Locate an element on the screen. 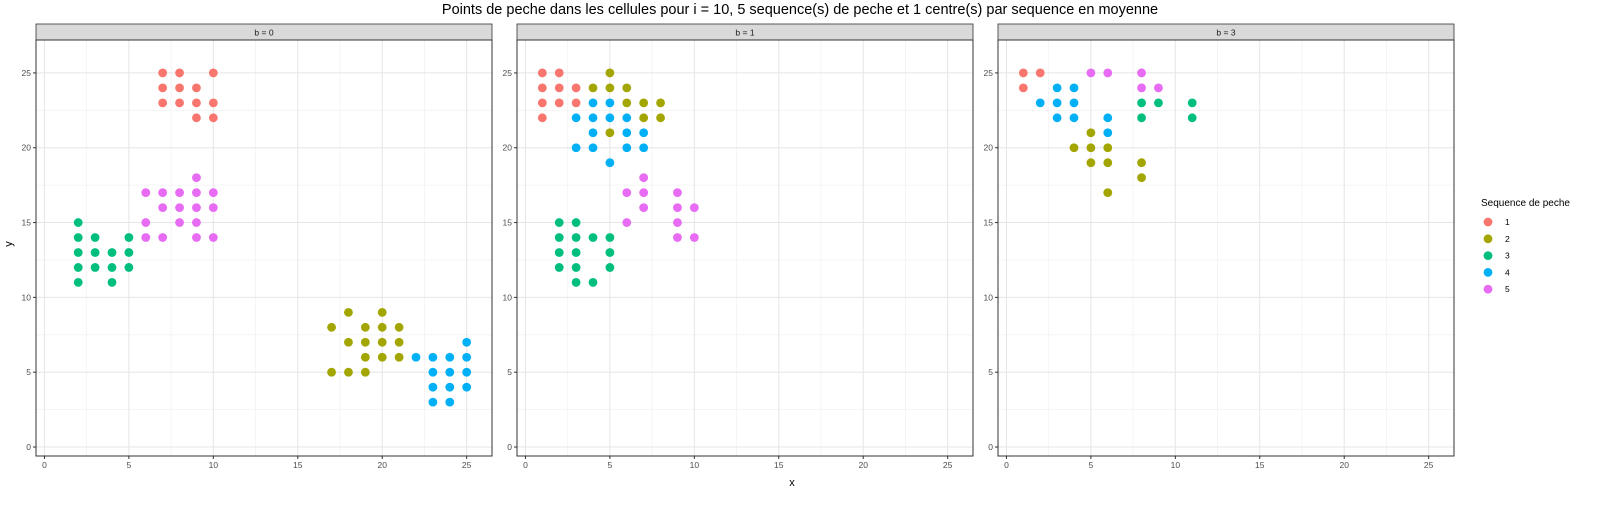 Image resolution: width=1600 pixels, height=505 pixels. y-axis-title: y is located at coordinates (9, 244).